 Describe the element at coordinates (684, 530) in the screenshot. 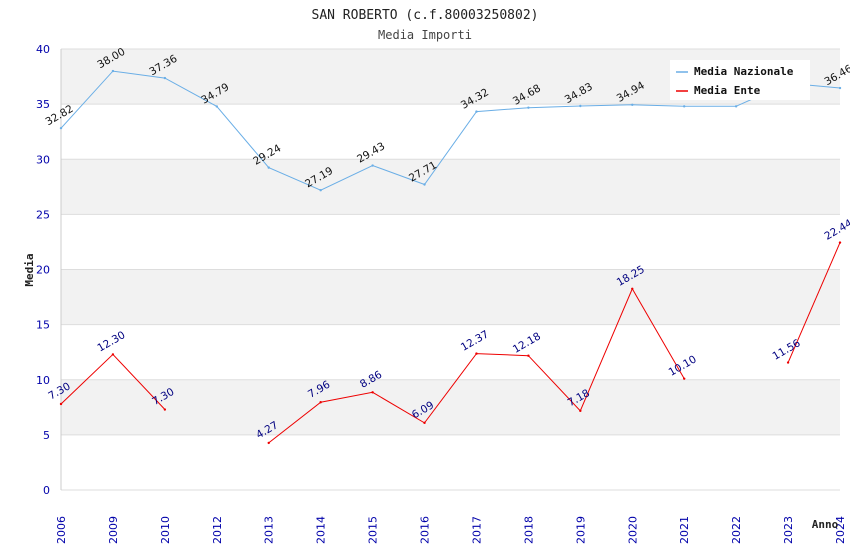

I see `x-tick-label: 2021` at that location.